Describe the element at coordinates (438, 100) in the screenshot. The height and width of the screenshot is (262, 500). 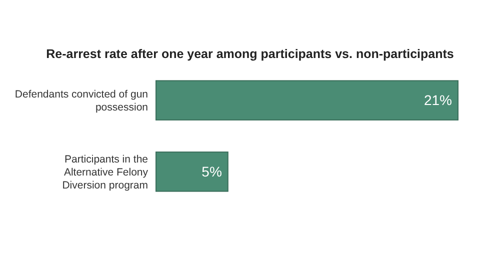
I see `data-label: 21%` at that location.